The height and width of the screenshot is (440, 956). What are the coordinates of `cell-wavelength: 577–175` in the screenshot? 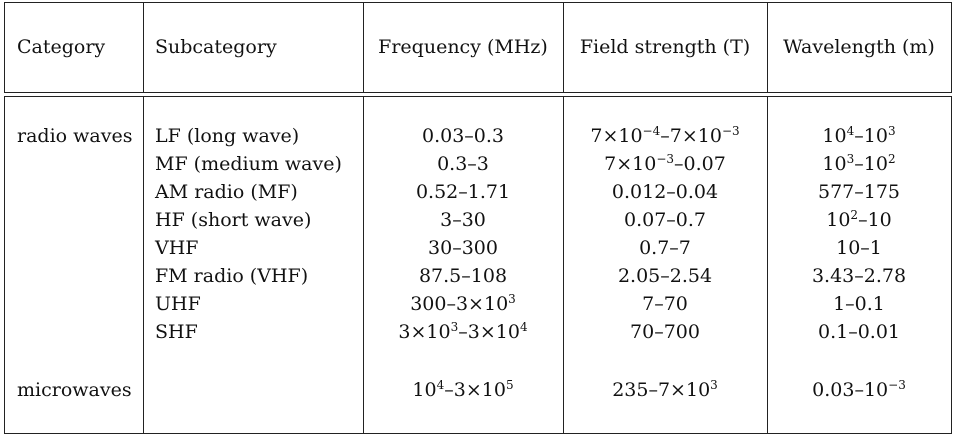 It's located at (859, 192).